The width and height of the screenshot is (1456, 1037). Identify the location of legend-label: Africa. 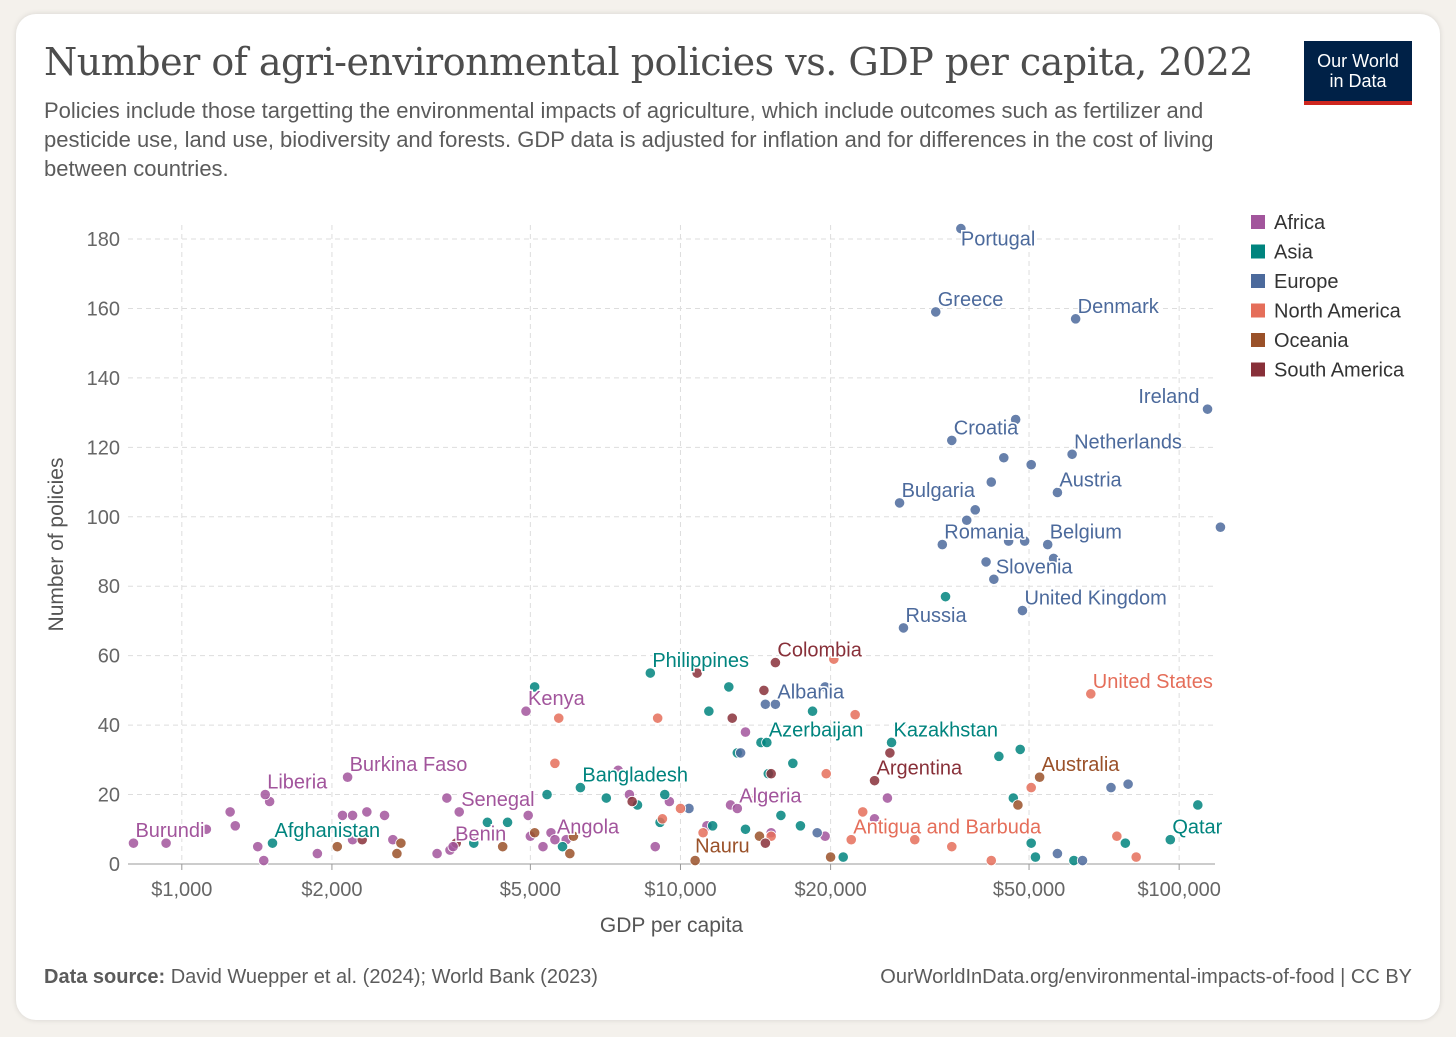
(1300, 223).